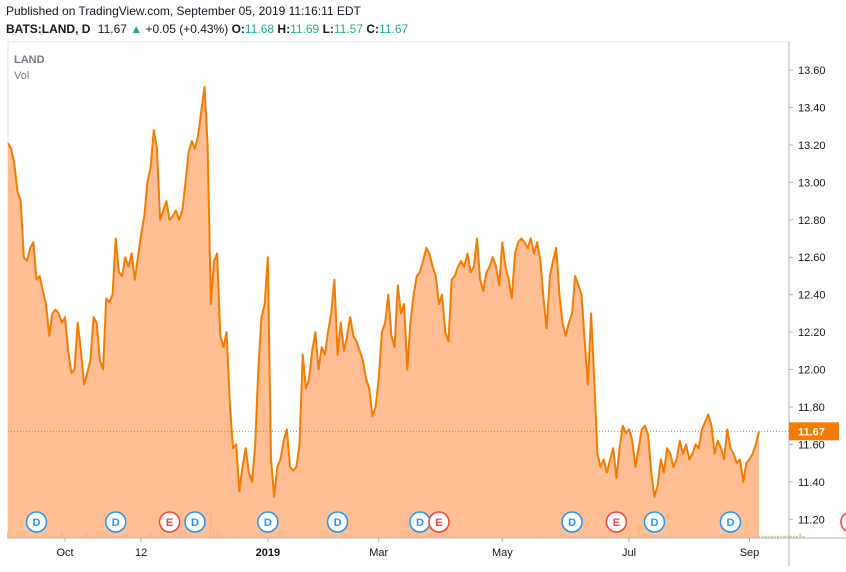 The image size is (846, 572). I want to click on up-arrow-icon: ▲, so click(136, 29).